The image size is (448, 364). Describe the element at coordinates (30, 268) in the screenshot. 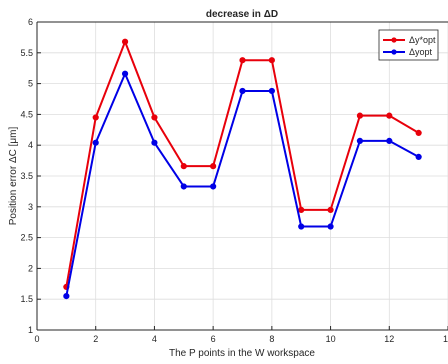

I see `y-tick-label: 2` at that location.